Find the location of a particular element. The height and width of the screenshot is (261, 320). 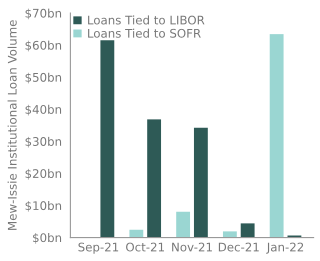

y-tick-label: $30bn is located at coordinates (44, 142).